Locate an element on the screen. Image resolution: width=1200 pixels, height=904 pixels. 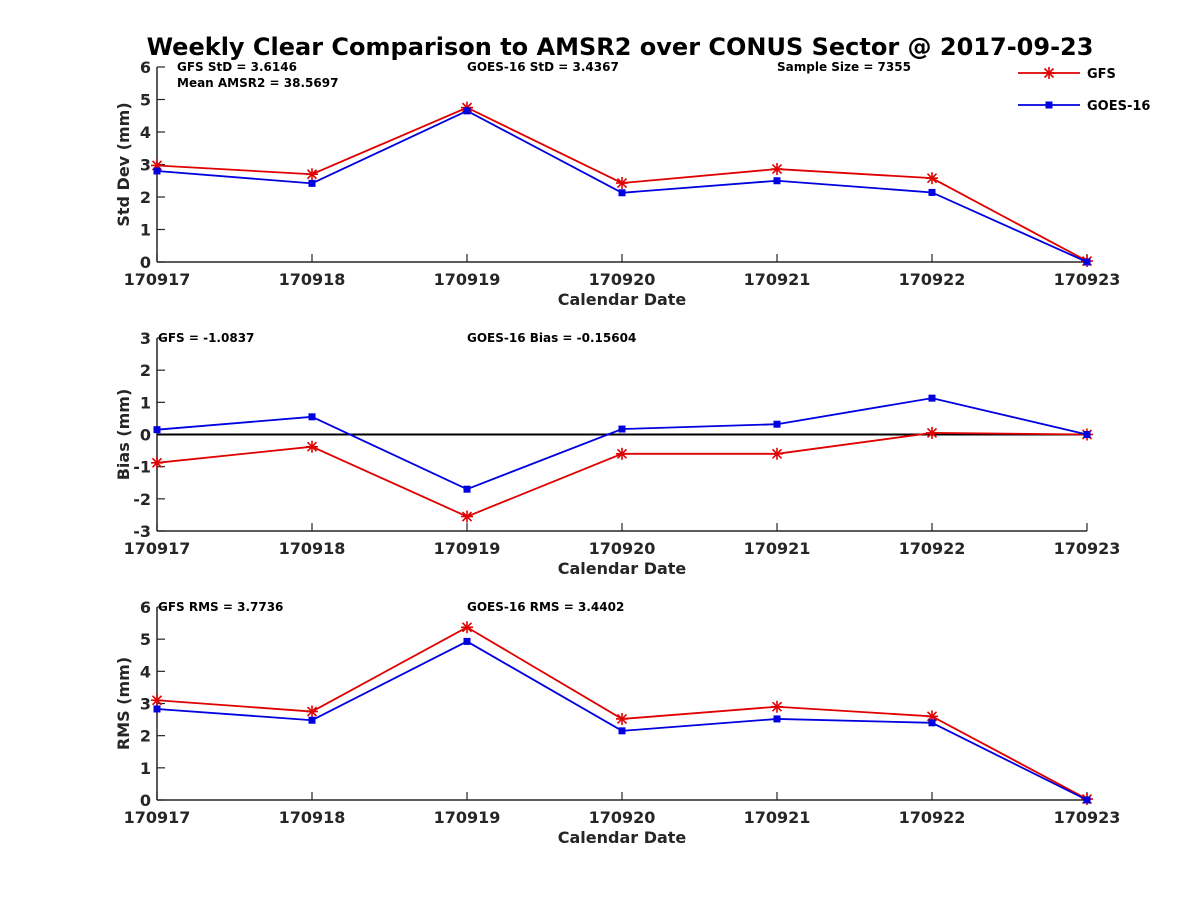
y-tick-label: -2 is located at coordinates (142, 499).